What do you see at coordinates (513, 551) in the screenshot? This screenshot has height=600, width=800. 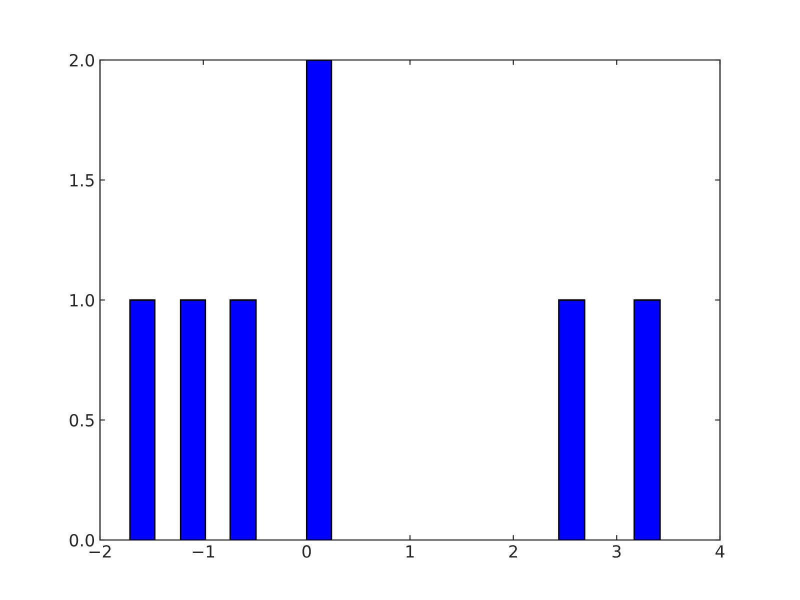 I see `x-tick-label: 2` at bounding box center [513, 551].